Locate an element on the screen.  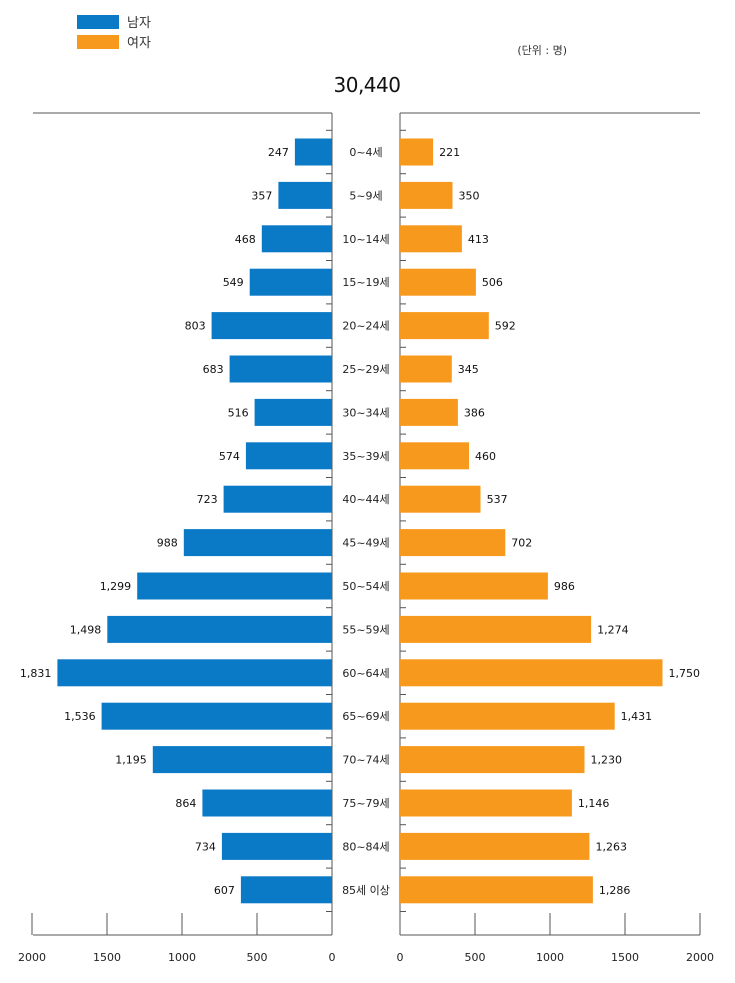
age-group-label: 75~79세 is located at coordinates (365, 803).